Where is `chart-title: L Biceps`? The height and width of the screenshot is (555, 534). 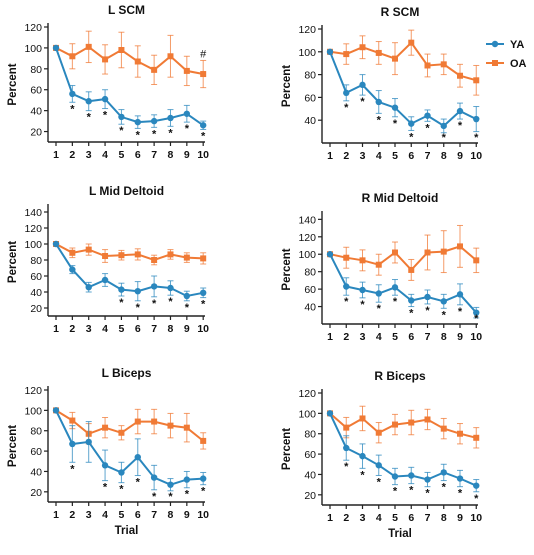 chart-title: L Biceps is located at coordinates (127, 373).